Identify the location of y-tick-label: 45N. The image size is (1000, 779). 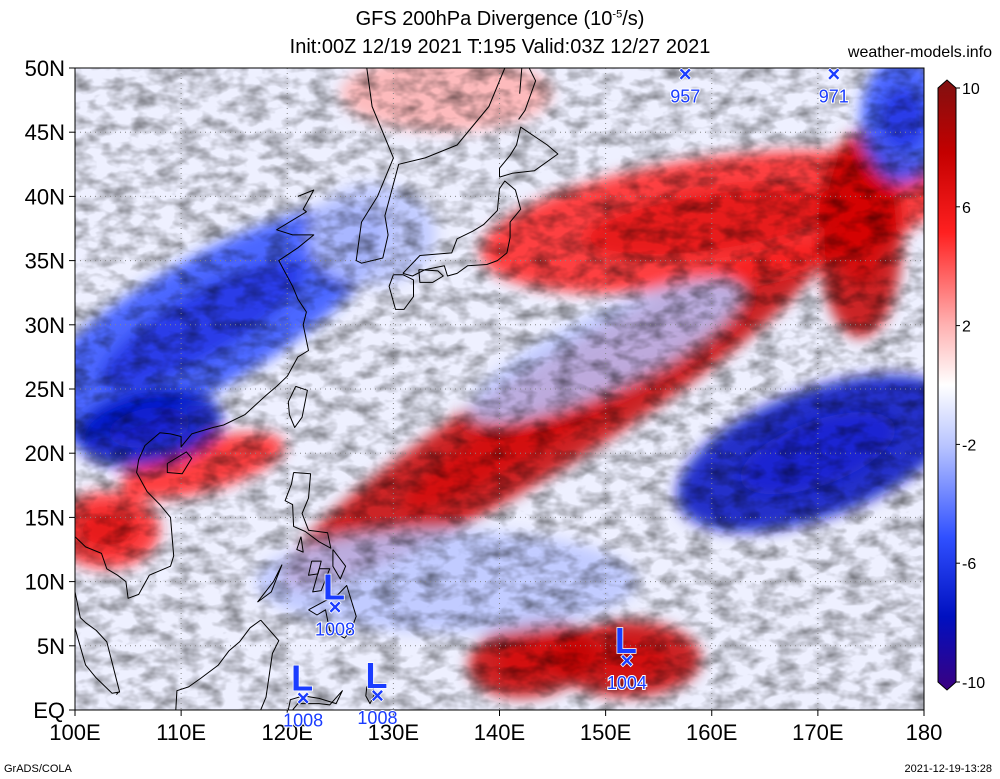
(45, 132).